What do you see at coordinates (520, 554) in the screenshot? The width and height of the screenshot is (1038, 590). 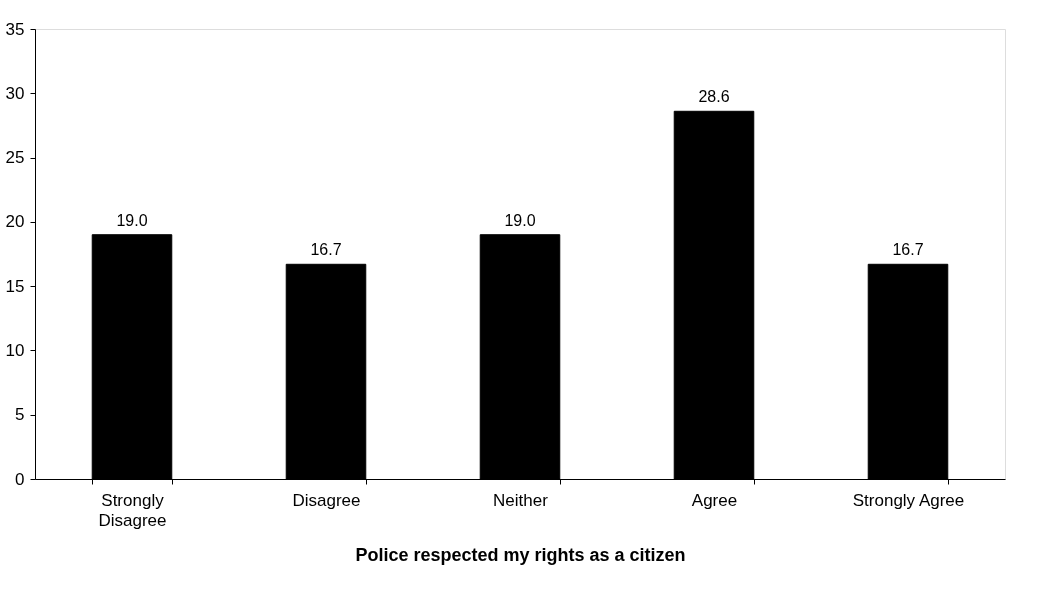 I see `x-axis-title: Police respected my rights as a citizen` at bounding box center [520, 554].